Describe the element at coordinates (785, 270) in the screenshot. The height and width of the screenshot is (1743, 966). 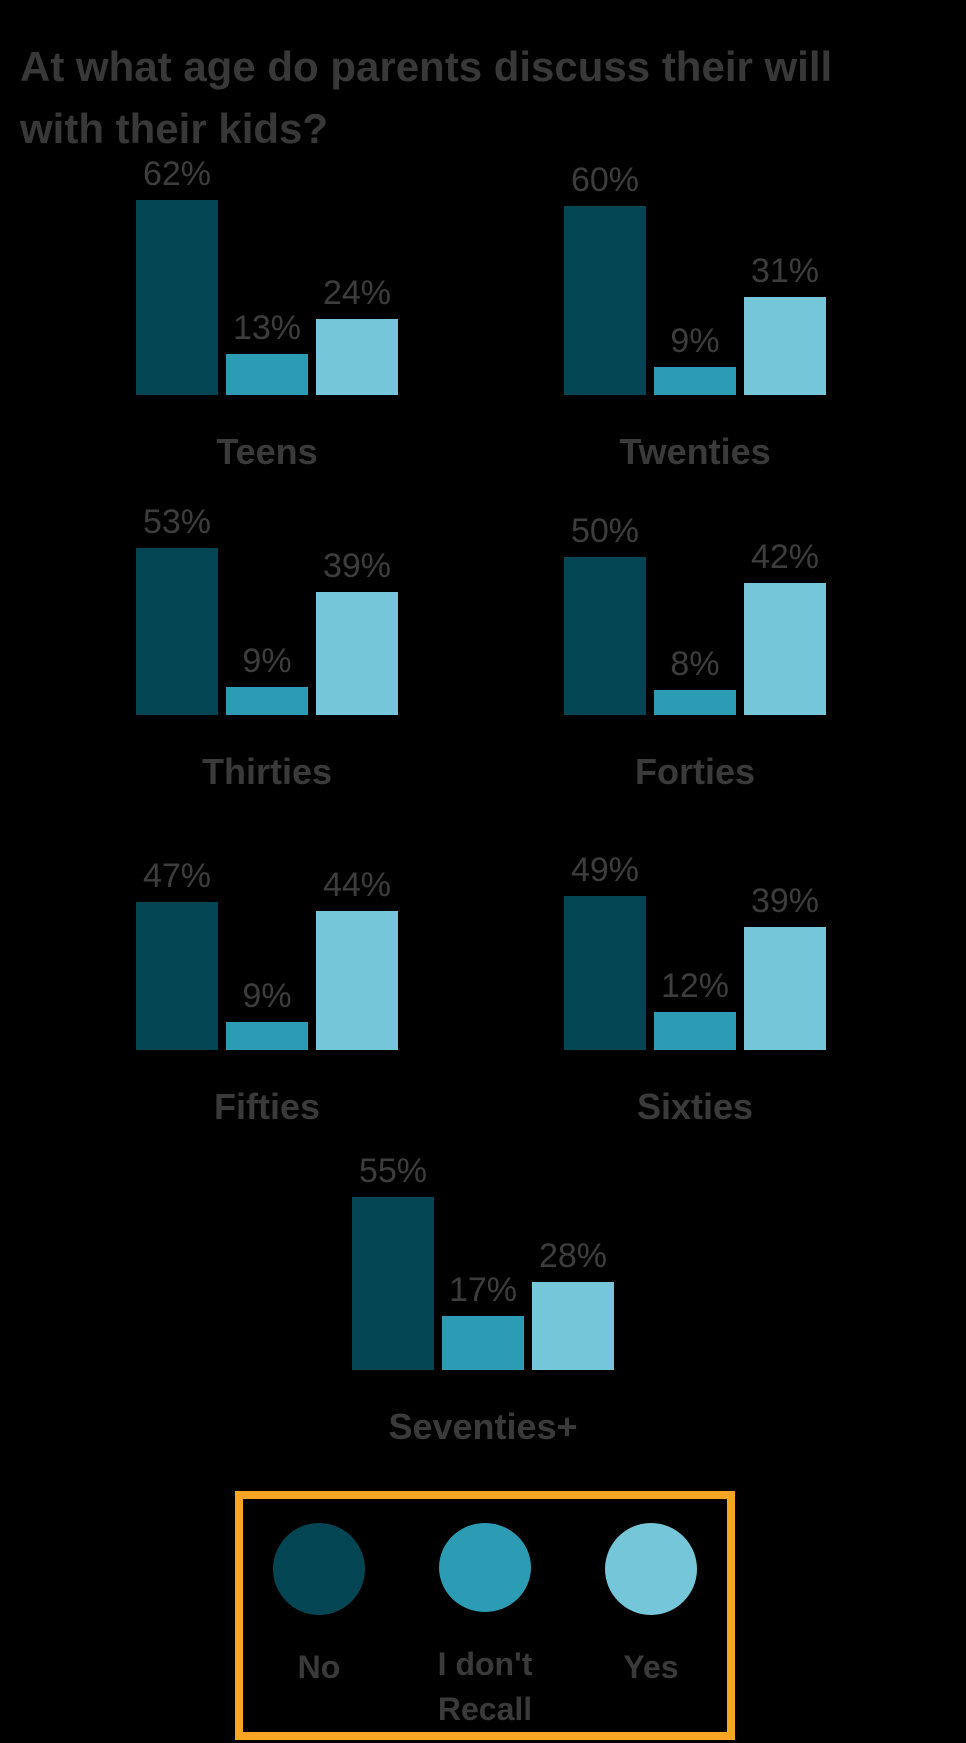
I see `bar-value-label: 31%` at that location.